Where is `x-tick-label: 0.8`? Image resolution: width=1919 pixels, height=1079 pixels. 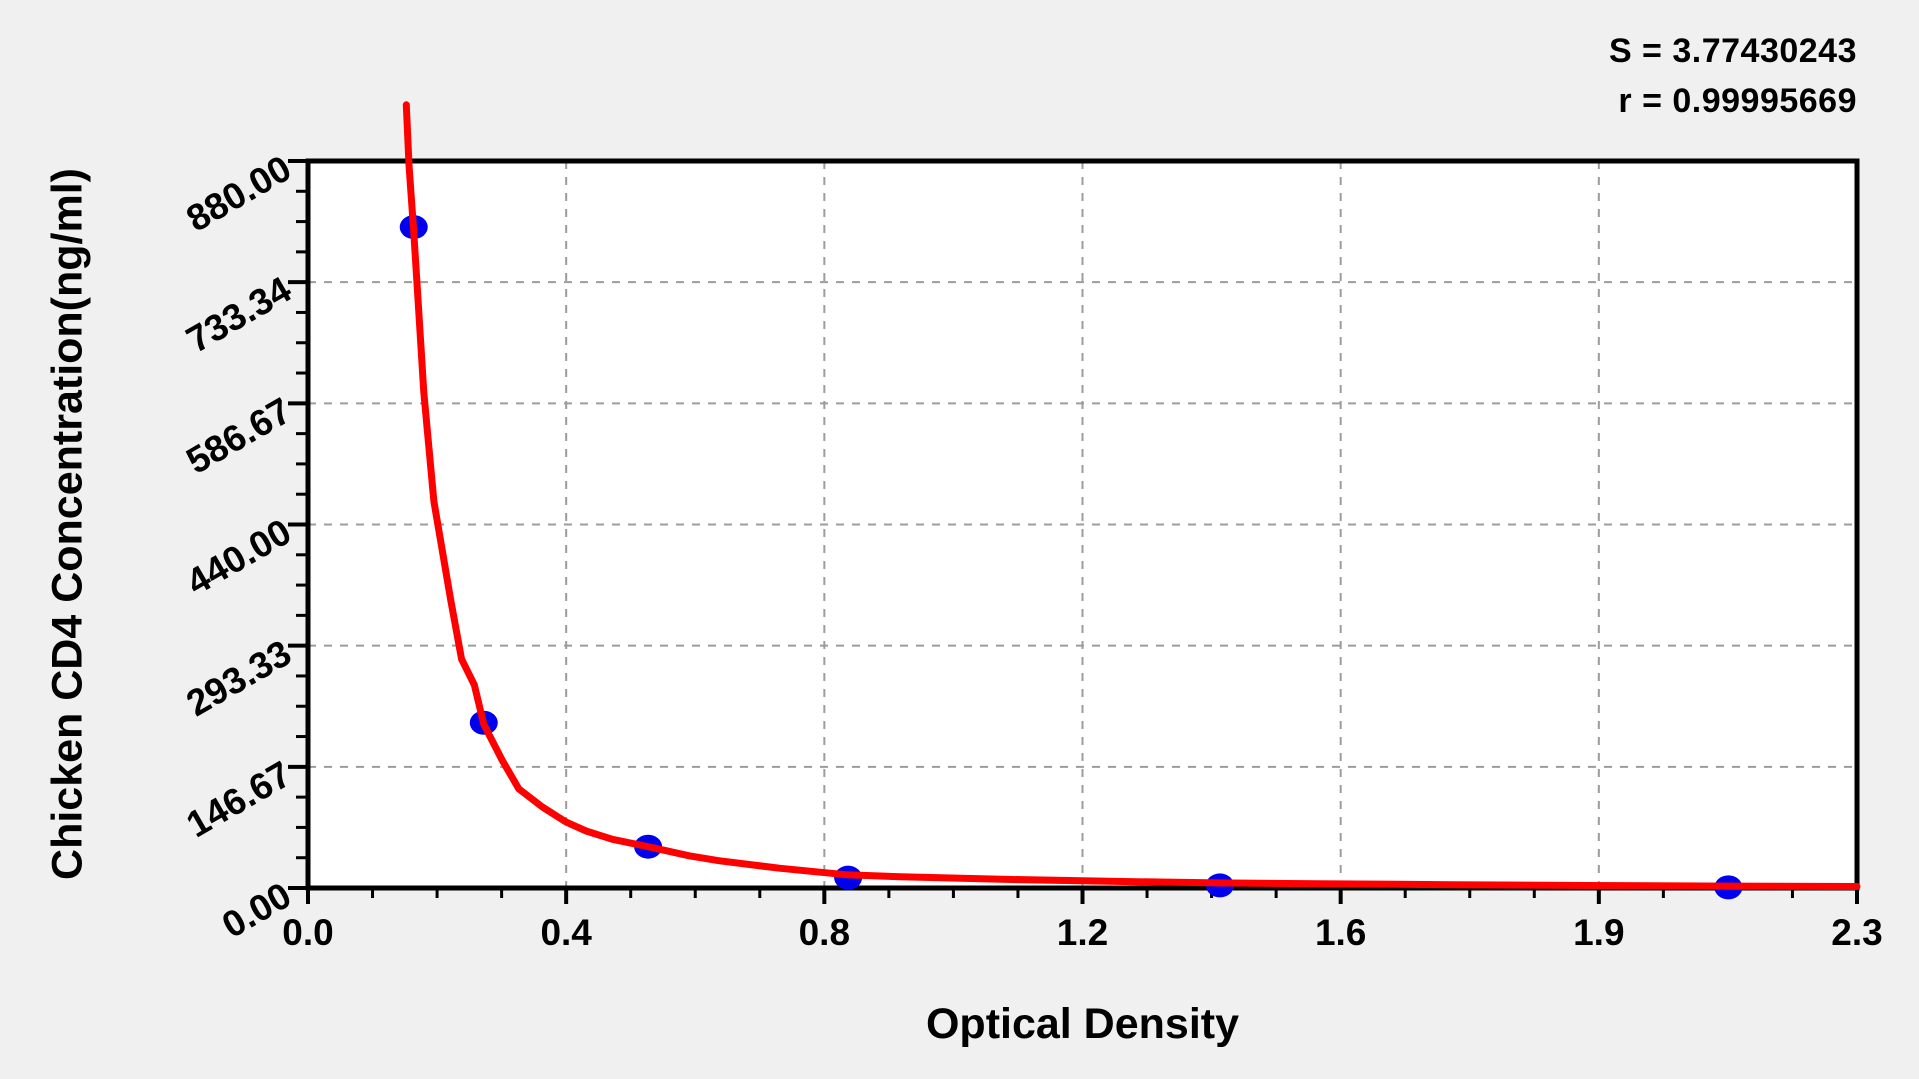
x-tick-label: 0.8 is located at coordinates (824, 932).